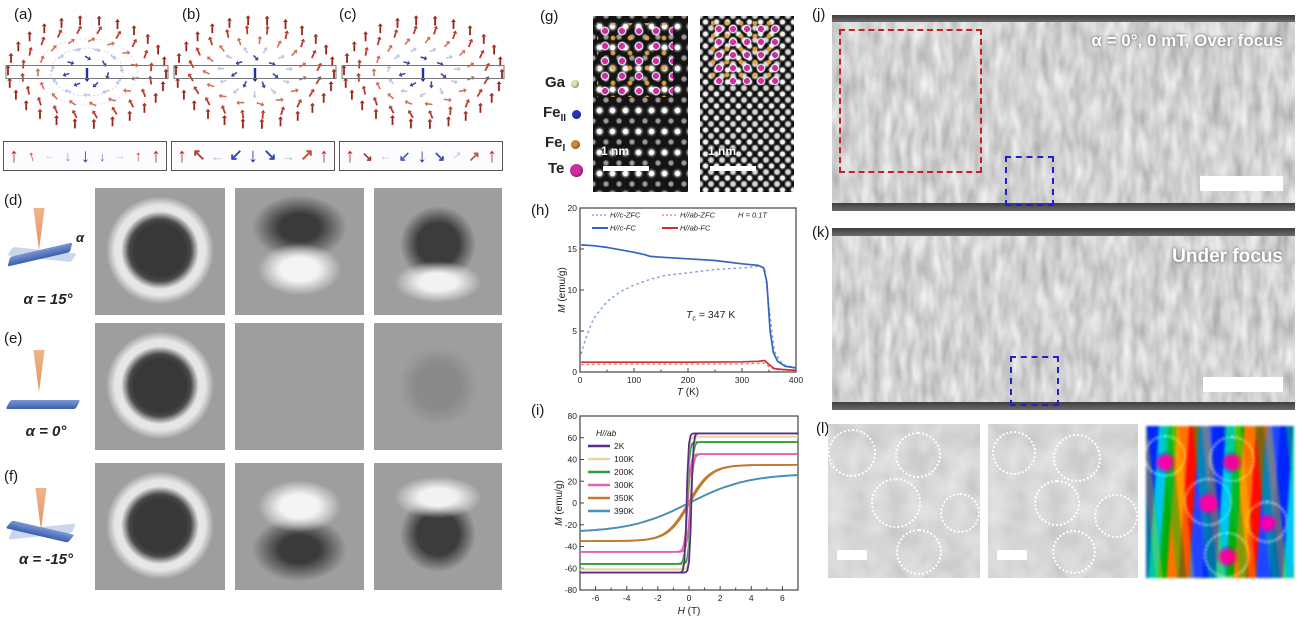 This screenshot has width=1304, height=620. I want to click on svg-text: 400, so click(796, 380).